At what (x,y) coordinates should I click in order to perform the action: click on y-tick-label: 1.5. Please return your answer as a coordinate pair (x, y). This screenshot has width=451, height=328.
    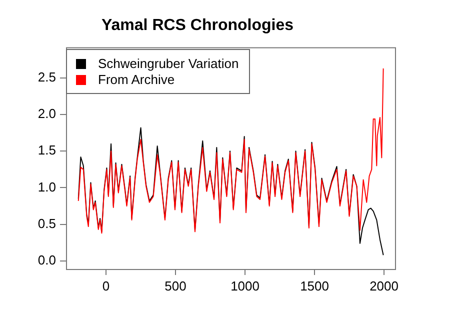
    Looking at the image, I should click on (47, 150).